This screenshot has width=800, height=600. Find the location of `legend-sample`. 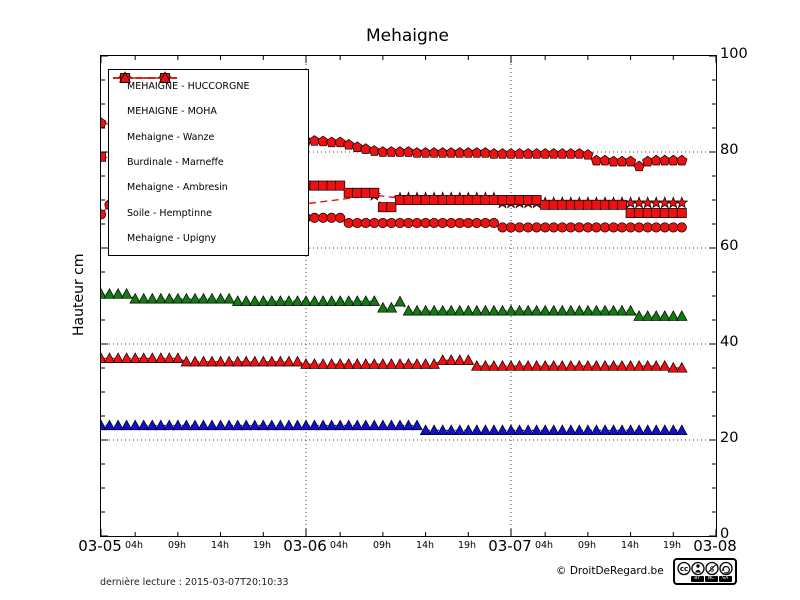

legend-sample is located at coordinates (145, 77).